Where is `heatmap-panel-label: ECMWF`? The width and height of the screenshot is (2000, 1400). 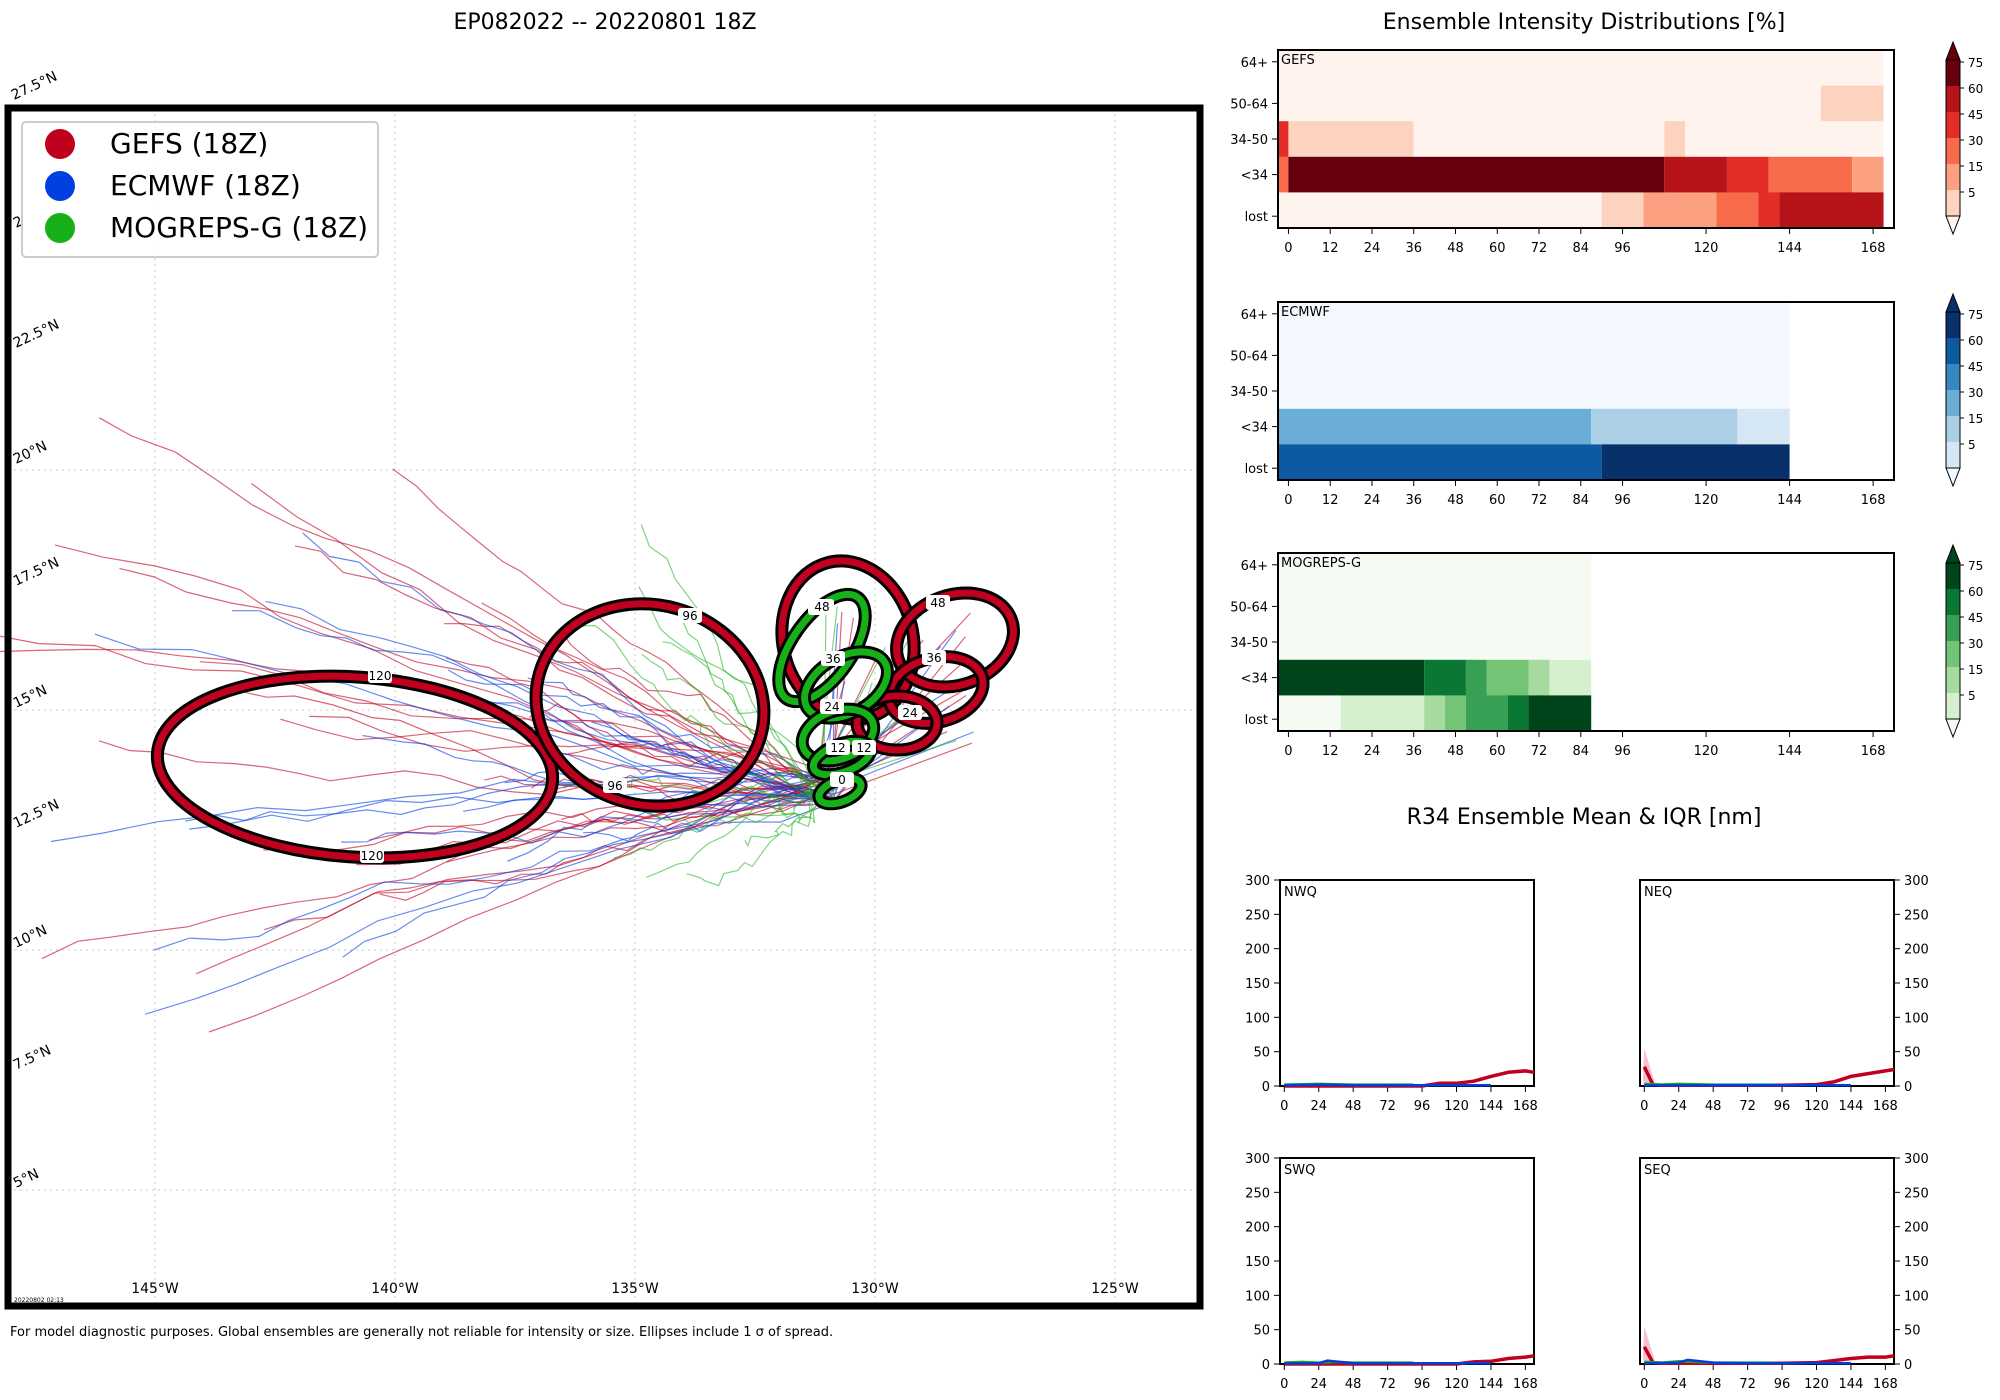 heatmap-panel-label: ECMWF is located at coordinates (1305, 312).